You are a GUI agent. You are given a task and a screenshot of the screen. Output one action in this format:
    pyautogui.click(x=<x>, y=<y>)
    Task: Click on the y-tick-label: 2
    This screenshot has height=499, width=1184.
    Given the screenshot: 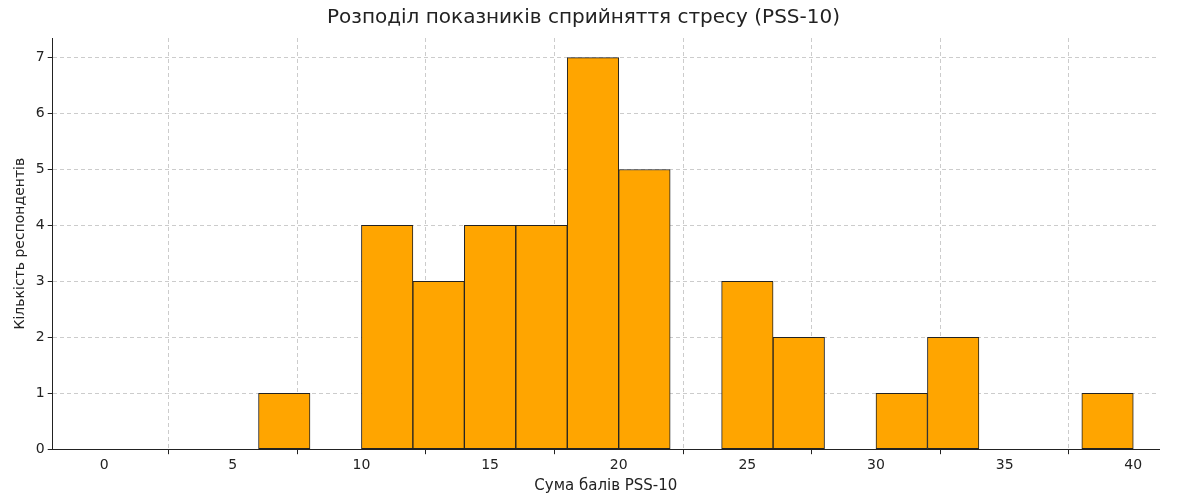 What is the action you would take?
    pyautogui.click(x=40, y=335)
    